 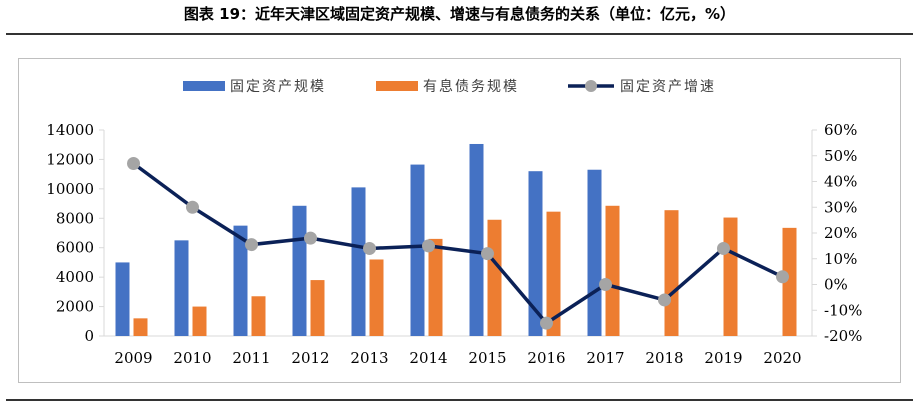 What do you see at coordinates (471, 86) in the screenshot?
I see `legend-label-debt: 有息债务规模` at bounding box center [471, 86].